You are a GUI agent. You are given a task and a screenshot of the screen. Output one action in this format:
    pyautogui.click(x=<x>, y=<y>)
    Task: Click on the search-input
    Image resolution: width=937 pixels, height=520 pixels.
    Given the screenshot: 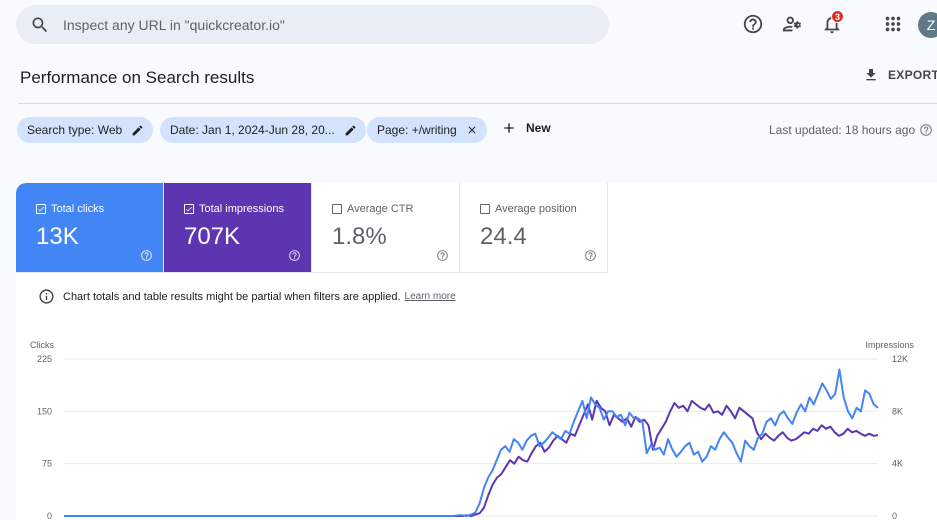 What is the action you would take?
    pyautogui.click(x=303, y=24)
    